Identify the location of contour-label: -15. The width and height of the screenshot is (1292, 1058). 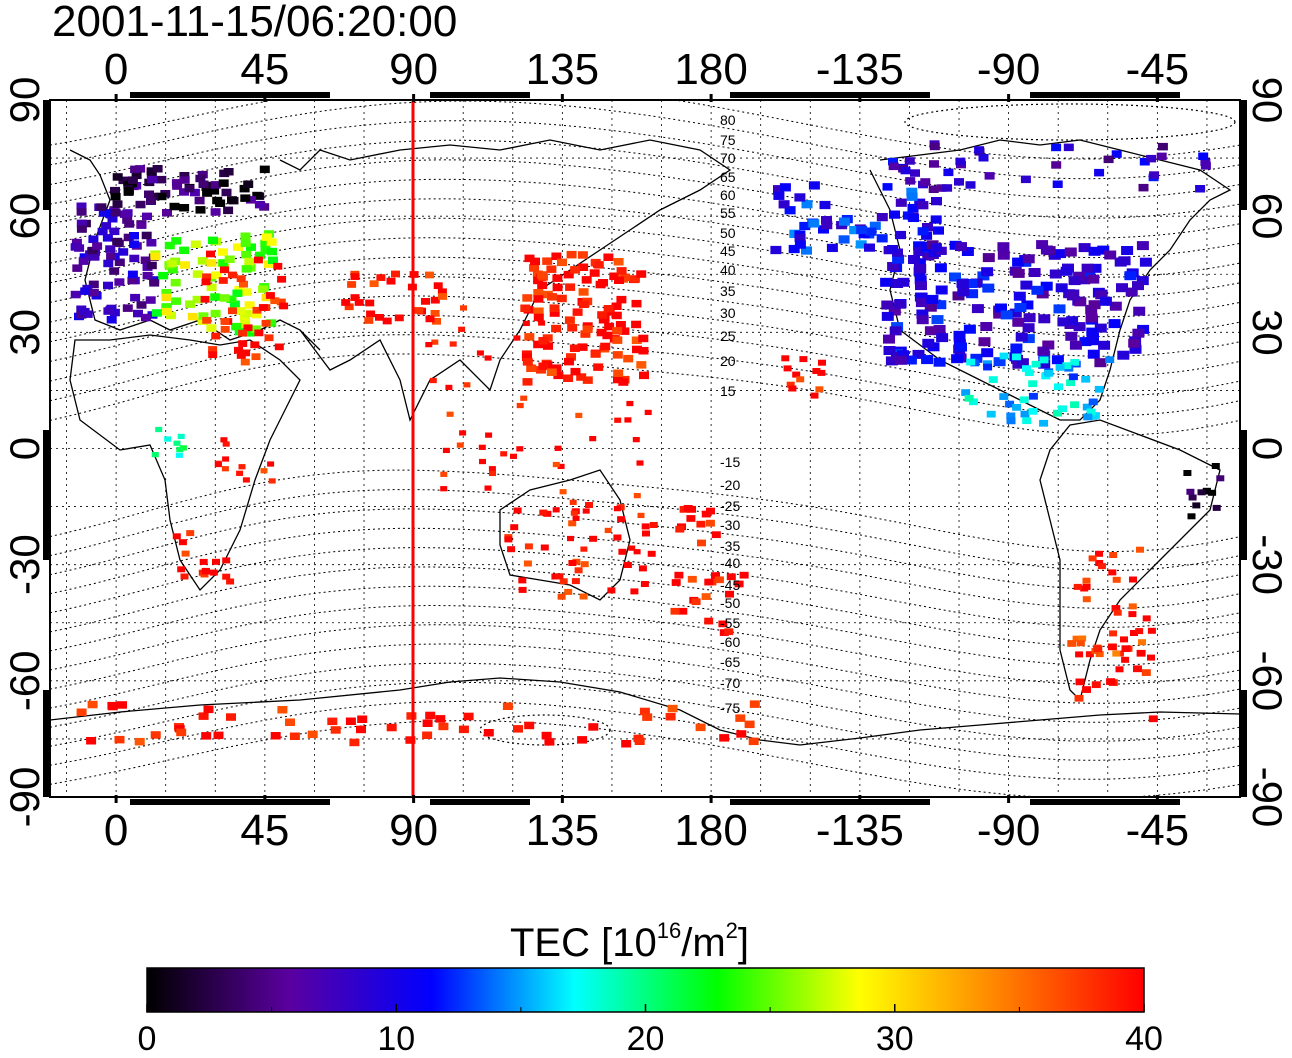
(730, 462).